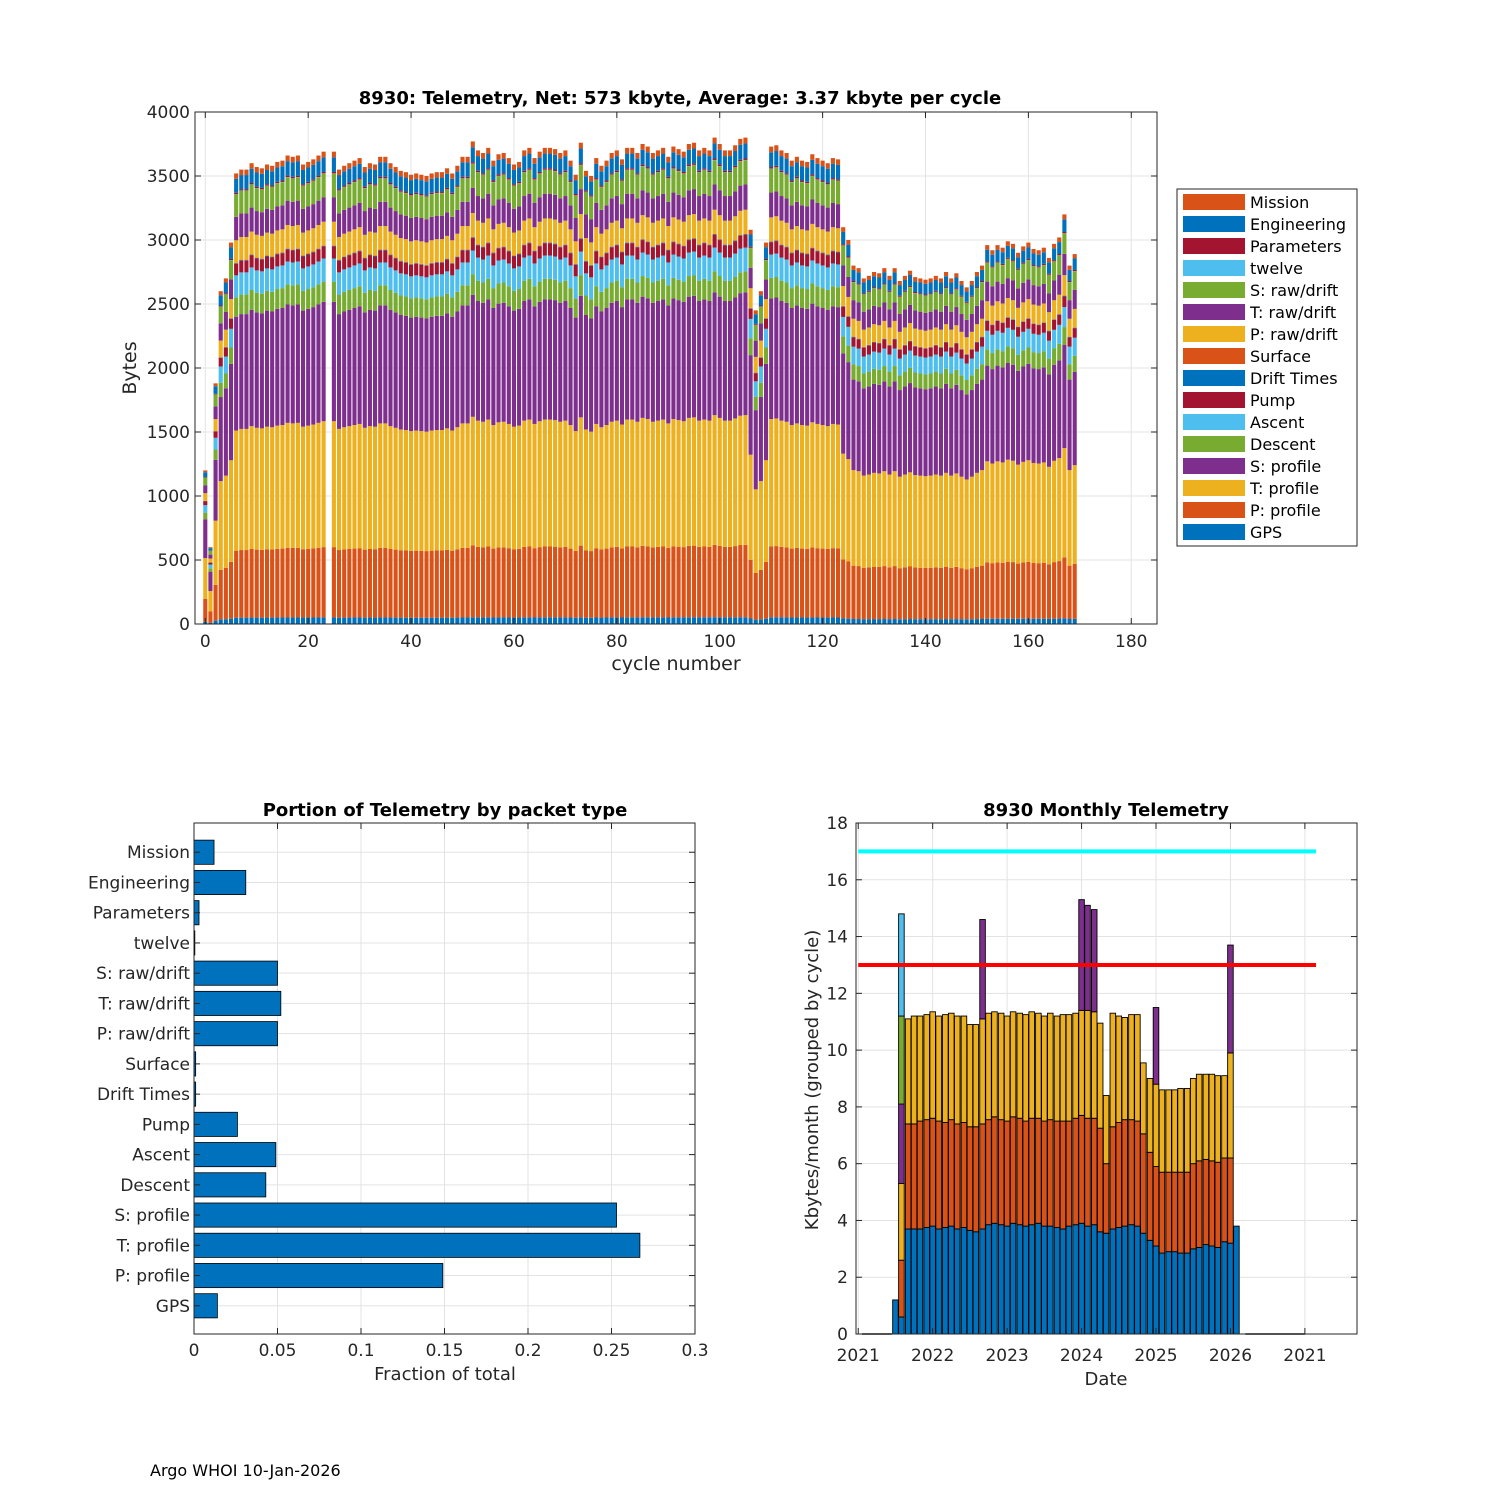  I want to click on top-legend-swatch, so click(1214, 268).